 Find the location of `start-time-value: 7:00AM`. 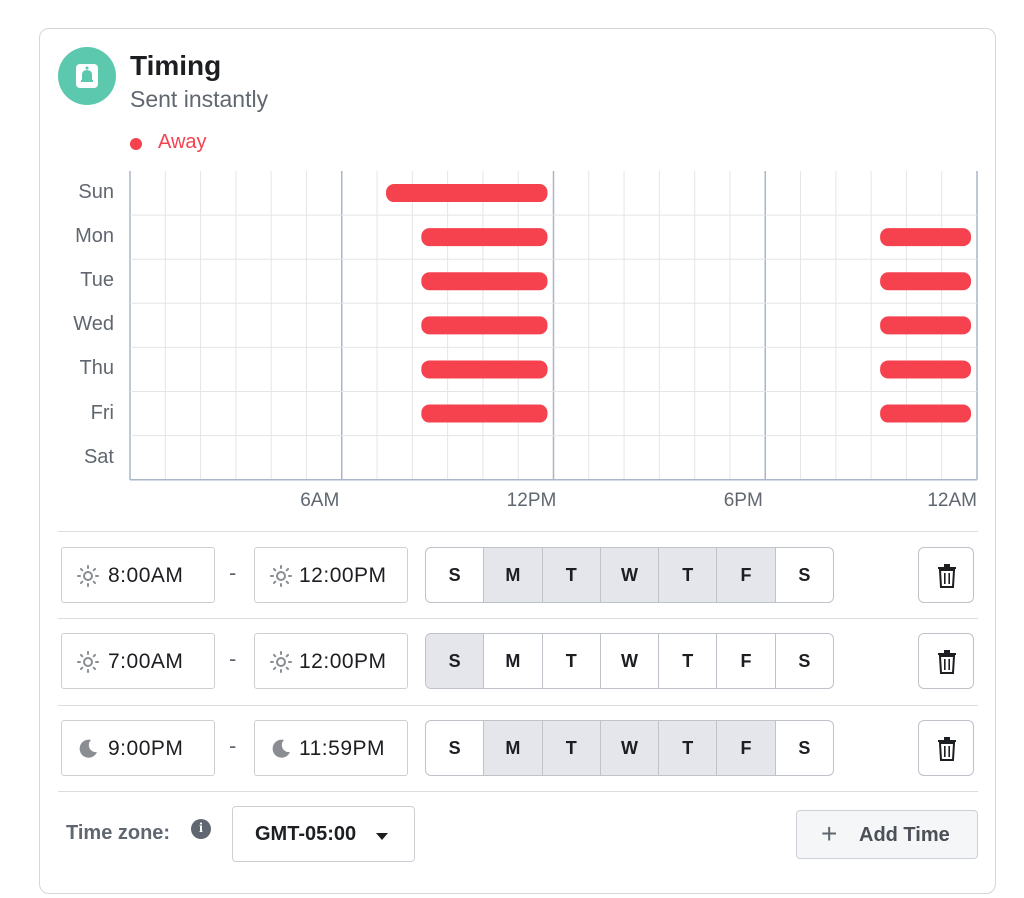

start-time-value: 7:00AM is located at coordinates (146, 661).